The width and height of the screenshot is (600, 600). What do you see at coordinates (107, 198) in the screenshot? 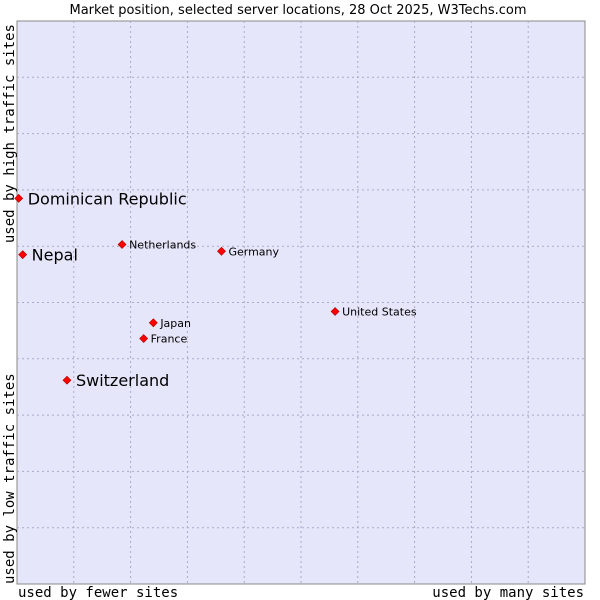
I see `point-label-dominican-republic: Dominican Republic` at bounding box center [107, 198].